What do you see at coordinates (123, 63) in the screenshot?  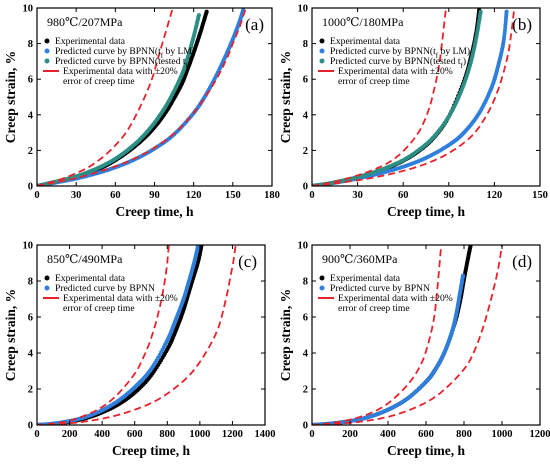 I see `legend-entry-label: Predicted curve by BPNN(tested tf)` at bounding box center [123, 63].